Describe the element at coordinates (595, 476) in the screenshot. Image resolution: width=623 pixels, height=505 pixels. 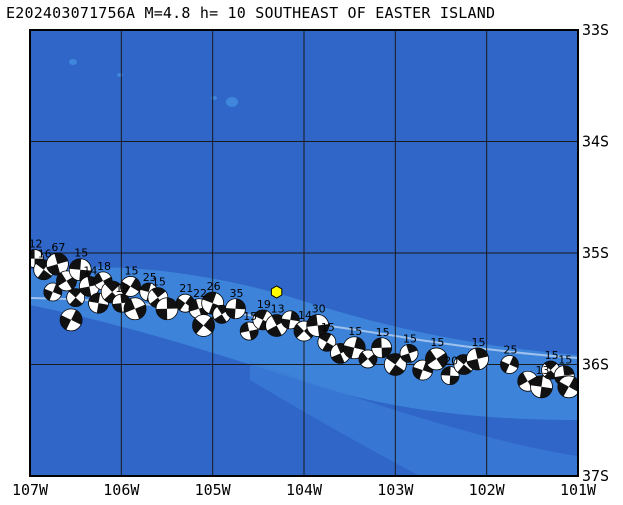
I see `lat-tick-label: 37S` at that location.